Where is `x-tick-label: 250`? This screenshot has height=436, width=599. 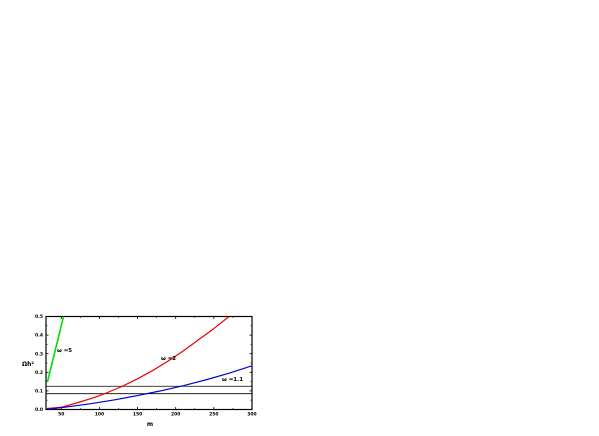 x-tick-label: 250 is located at coordinates (213, 415).